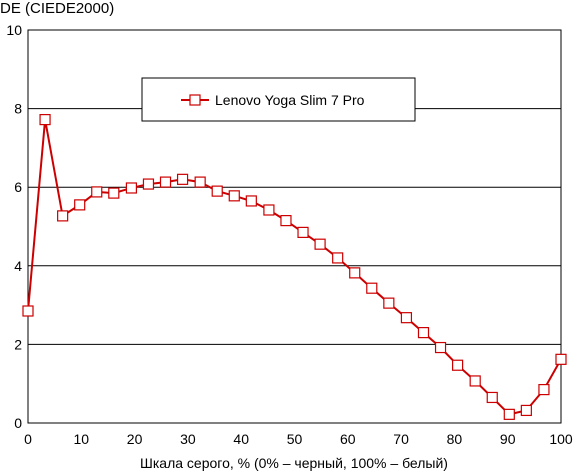 The height and width of the screenshot is (472, 573). Describe the element at coordinates (348, 439) in the screenshot. I see `x-tick-label: 60` at that location.